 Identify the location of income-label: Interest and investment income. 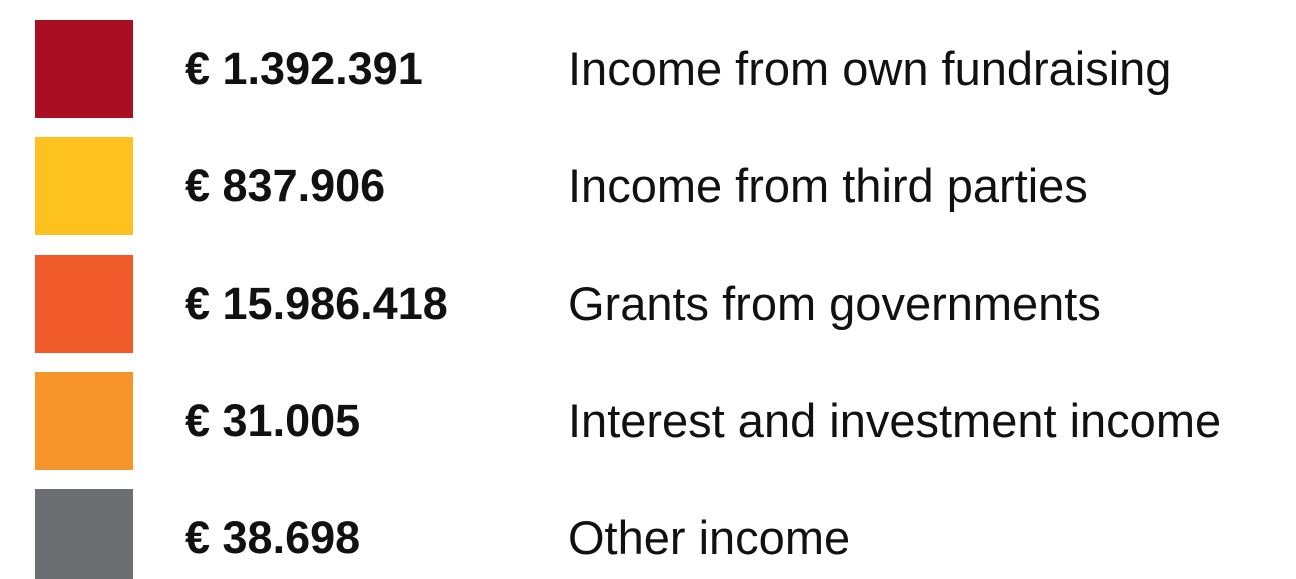
(895, 420).